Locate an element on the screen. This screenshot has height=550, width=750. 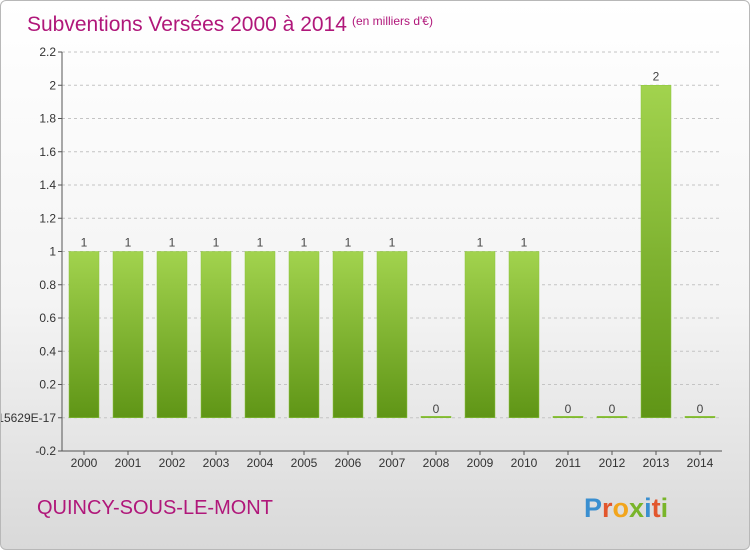
bar-2011 is located at coordinates (568, 417).